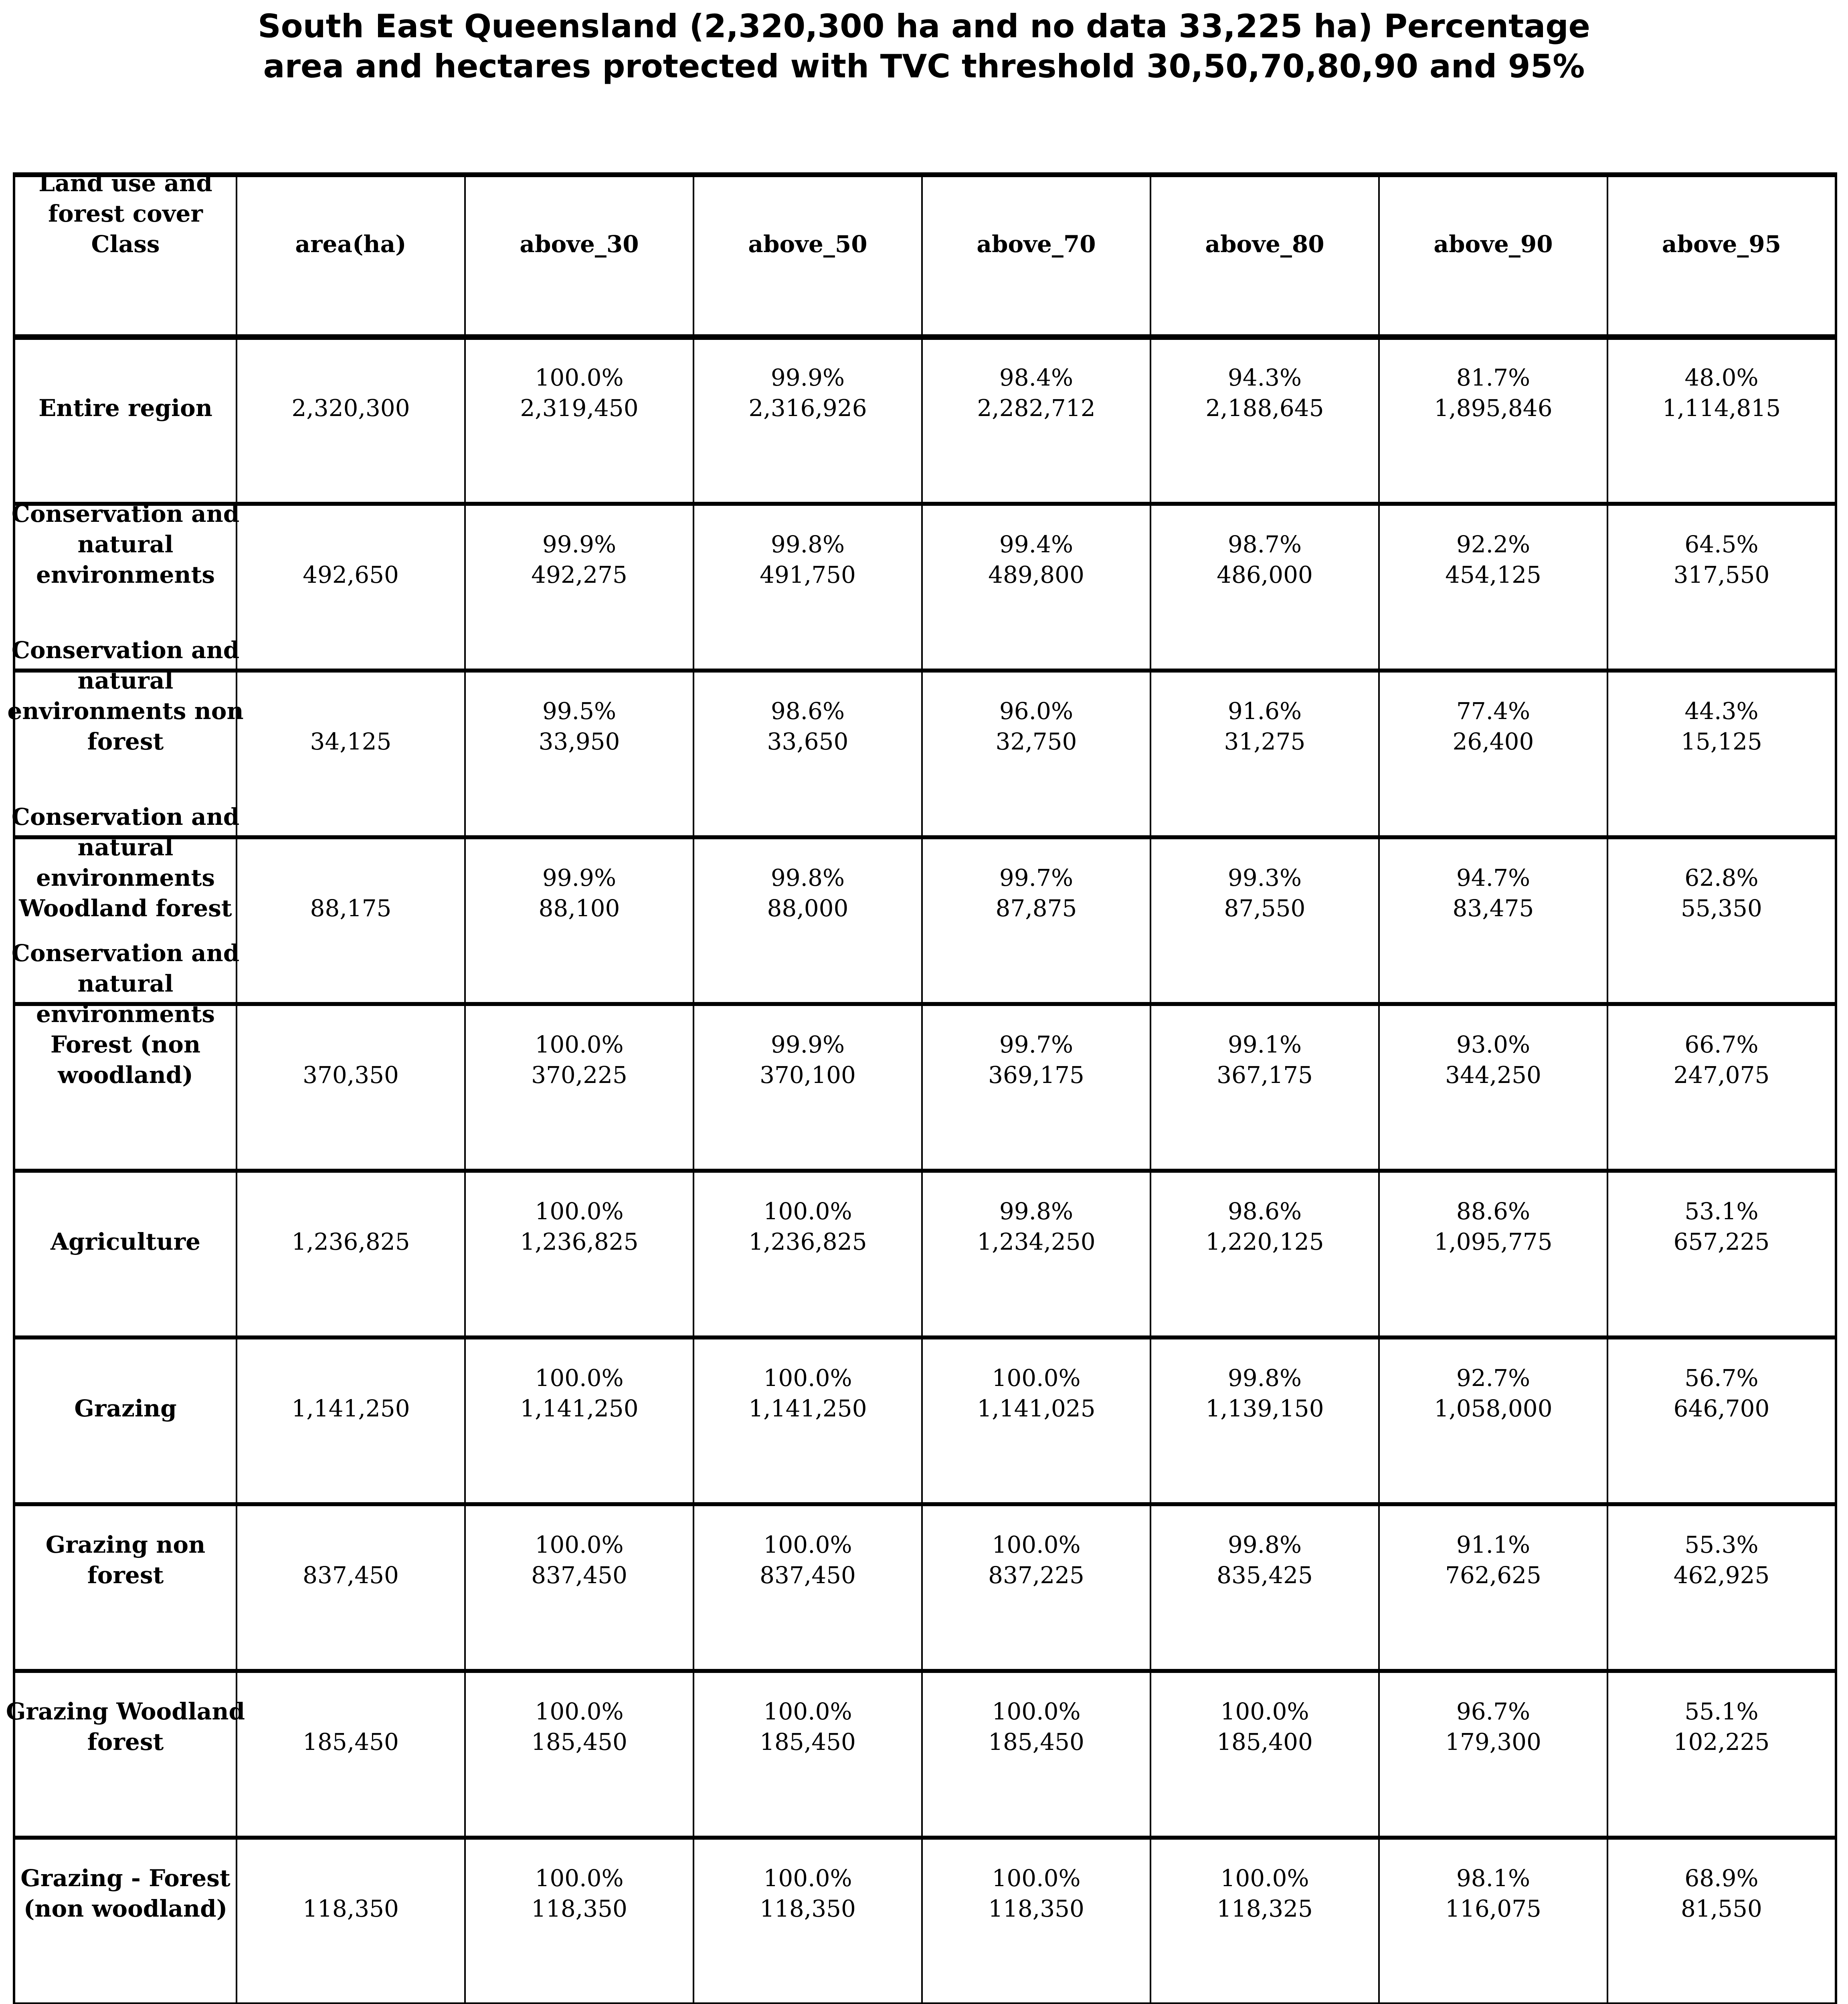 The image size is (1848, 2004). What do you see at coordinates (351, 754) in the screenshot?
I see `area-cell: 34,125` at bounding box center [351, 754].